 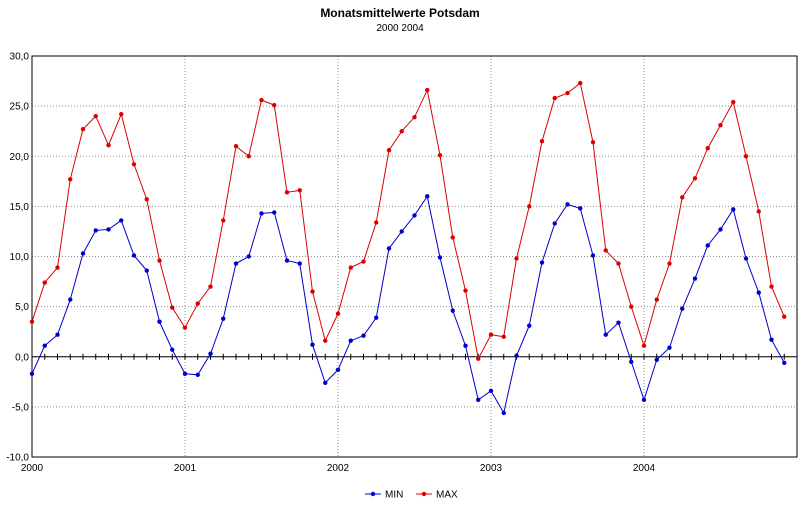 I want to click on x-tick-label: 2000, so click(x=32, y=468).